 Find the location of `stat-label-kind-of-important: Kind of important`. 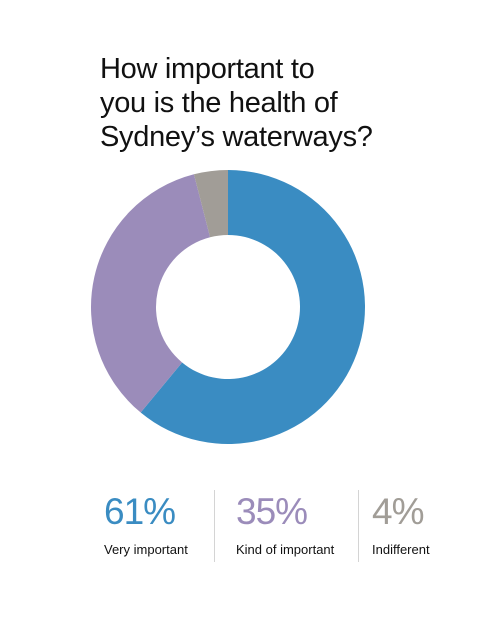

stat-label-kind-of-important: Kind of important is located at coordinates (285, 549).